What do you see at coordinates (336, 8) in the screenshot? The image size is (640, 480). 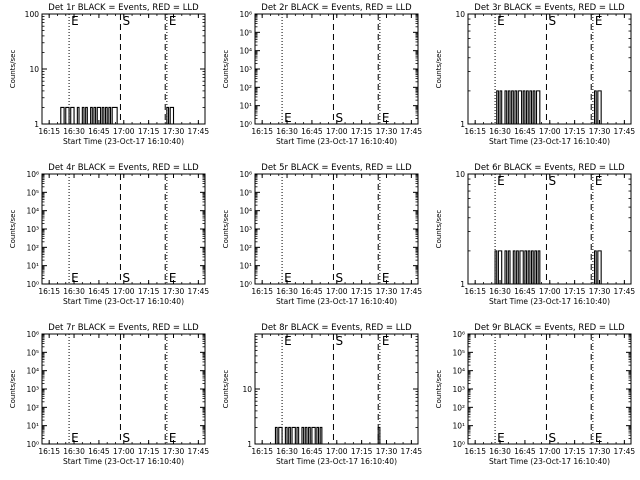 I see `chart-title: Det 2r BLACK = Events, RED = LLD` at bounding box center [336, 8].